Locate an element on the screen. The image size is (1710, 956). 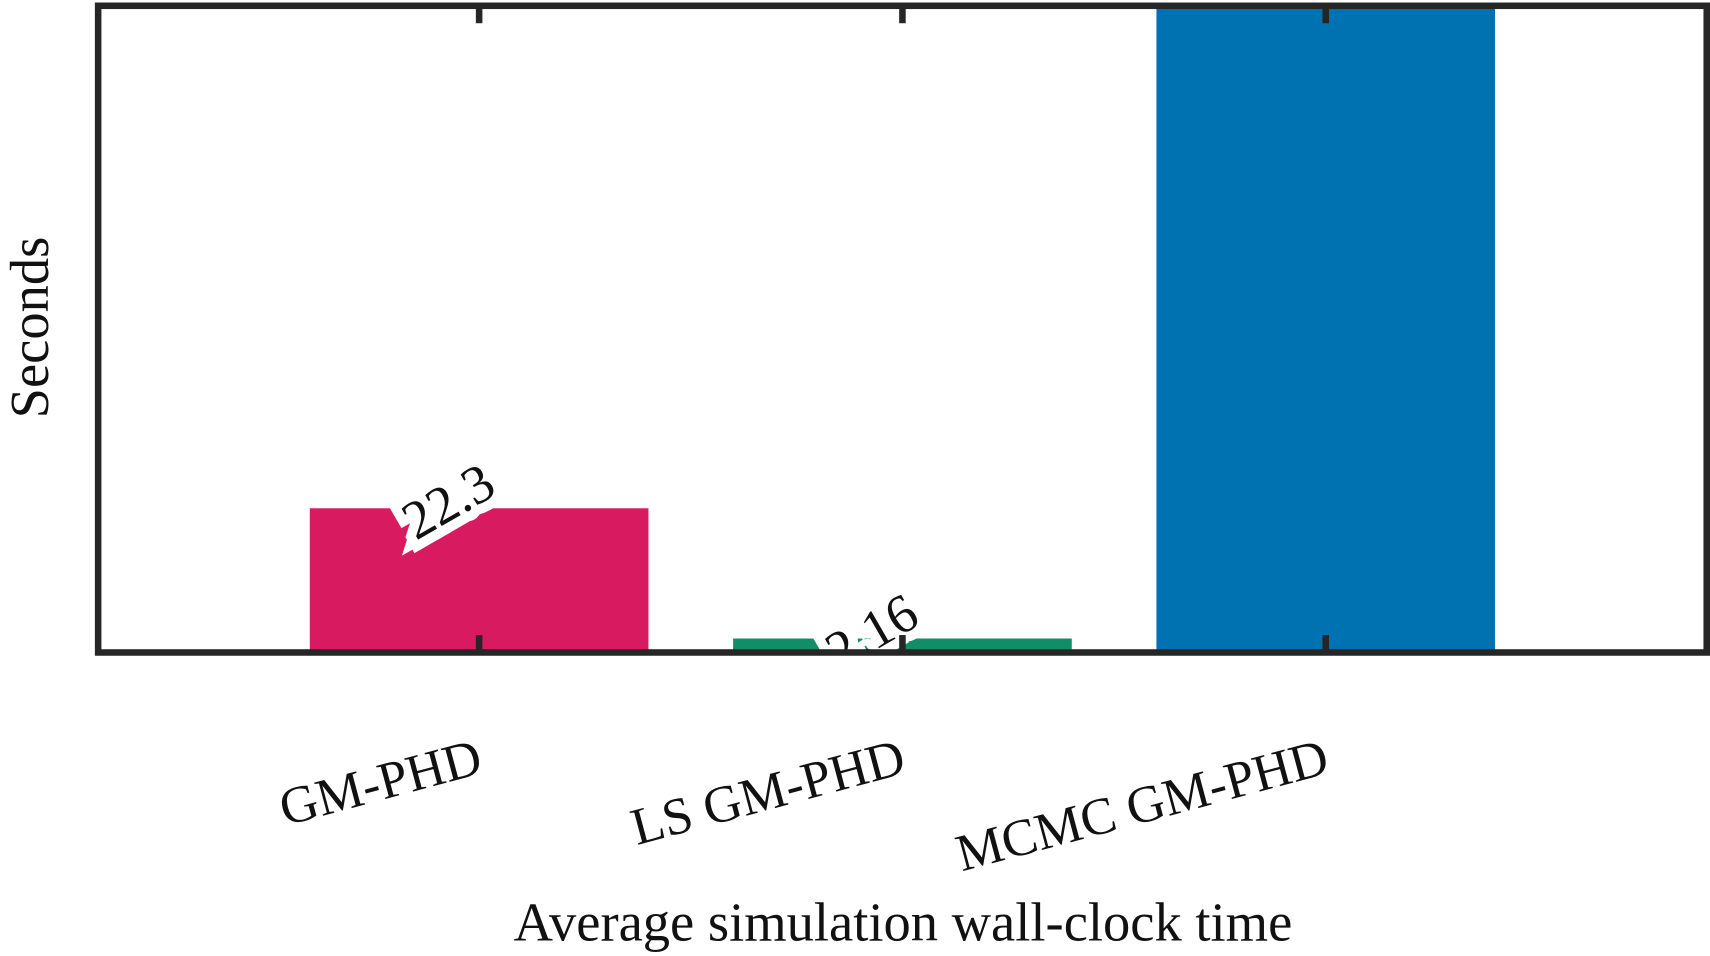
x-tick-label: GM-PHD is located at coordinates (380, 782).